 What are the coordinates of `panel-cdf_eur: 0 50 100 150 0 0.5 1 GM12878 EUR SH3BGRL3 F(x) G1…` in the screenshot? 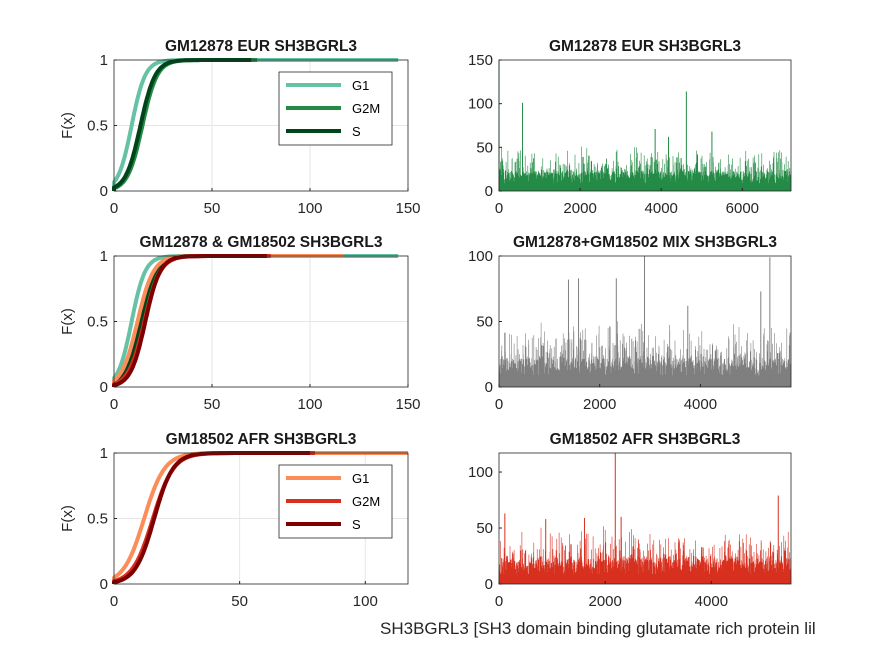 It's located at (240, 127).